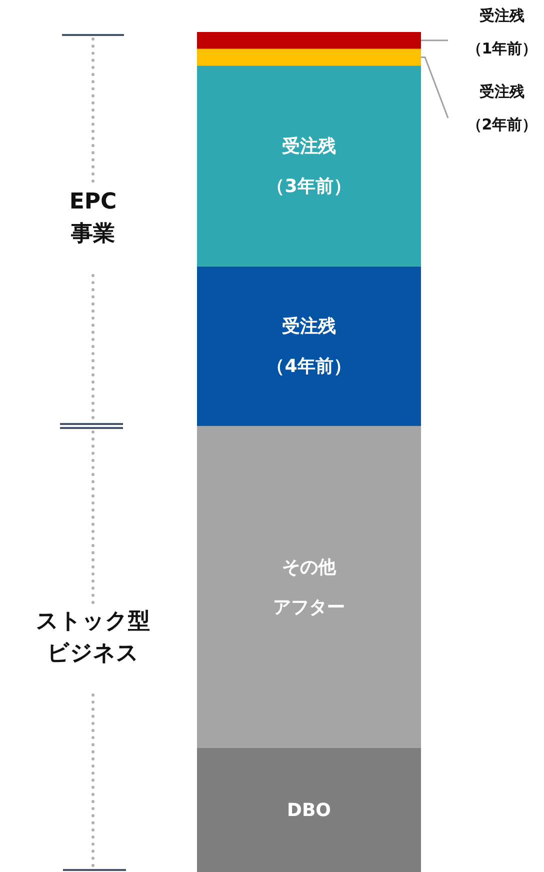 The height and width of the screenshot is (872, 544). I want to click on text: 受注残（1年前）, so click(502, 32).